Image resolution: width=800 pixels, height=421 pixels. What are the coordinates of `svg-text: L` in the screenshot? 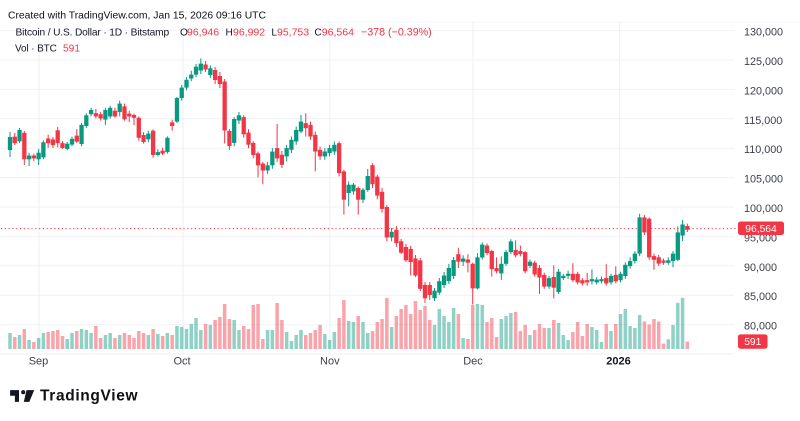 It's located at (274, 33).